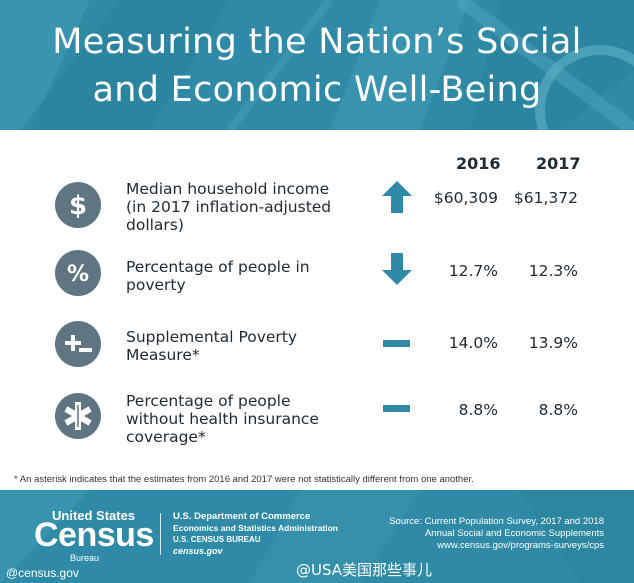 The image size is (634, 583). What do you see at coordinates (473, 343) in the screenshot?
I see `value-2016-supplemental-poverty: 14.0%` at bounding box center [473, 343].